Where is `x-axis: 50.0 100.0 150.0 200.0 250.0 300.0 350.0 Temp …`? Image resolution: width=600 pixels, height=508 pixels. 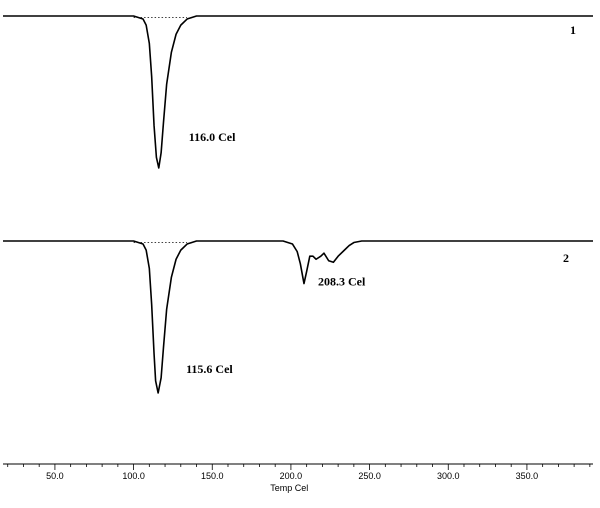 x-axis: 50.0 100.0 150.0 200.0 250.0 300.0 350.0 Temp … is located at coordinates (298, 478).